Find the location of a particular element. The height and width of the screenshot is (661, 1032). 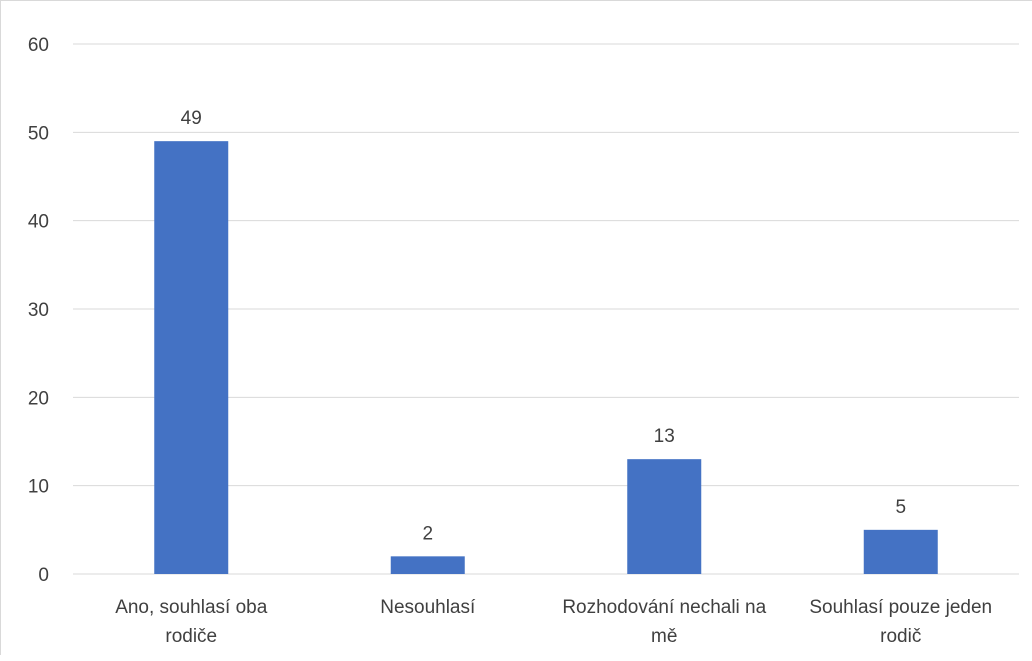

category-label: Rozhodování nechali na is located at coordinates (664, 607).